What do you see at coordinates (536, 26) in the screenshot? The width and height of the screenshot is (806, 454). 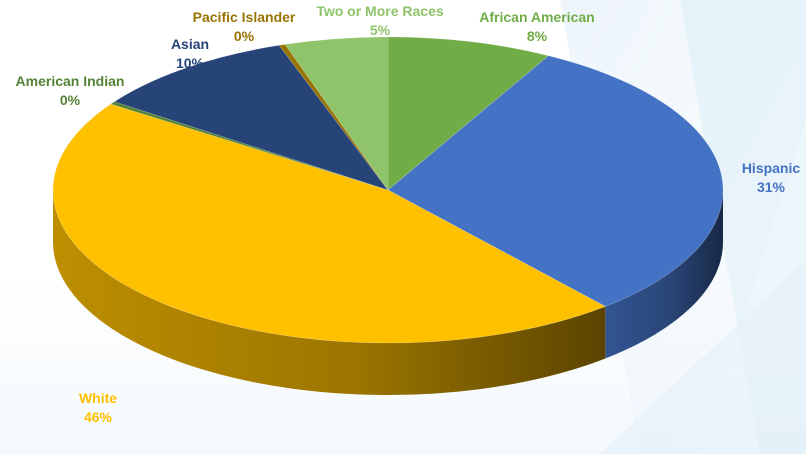 I see `slice-label-african-american: African American 8%` at bounding box center [536, 26].